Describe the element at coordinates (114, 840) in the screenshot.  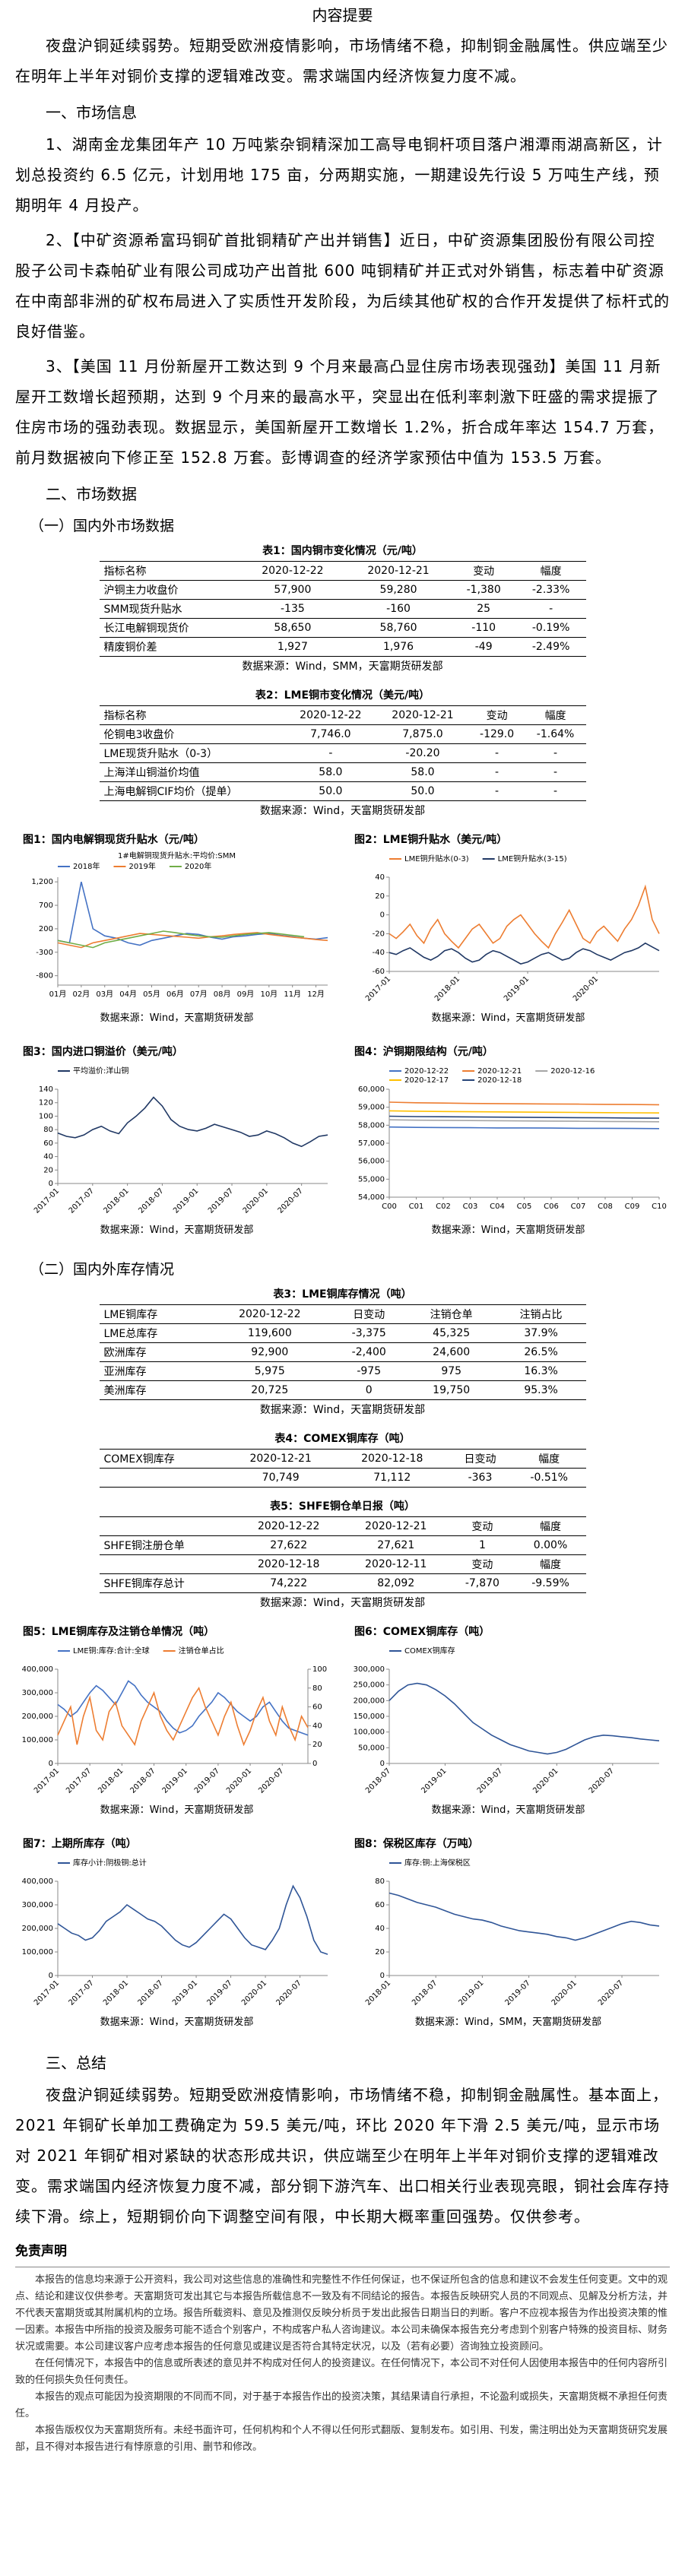
I see `figure-title: 图1：国内电解铜现货升贴水（元/吨）` at that location.